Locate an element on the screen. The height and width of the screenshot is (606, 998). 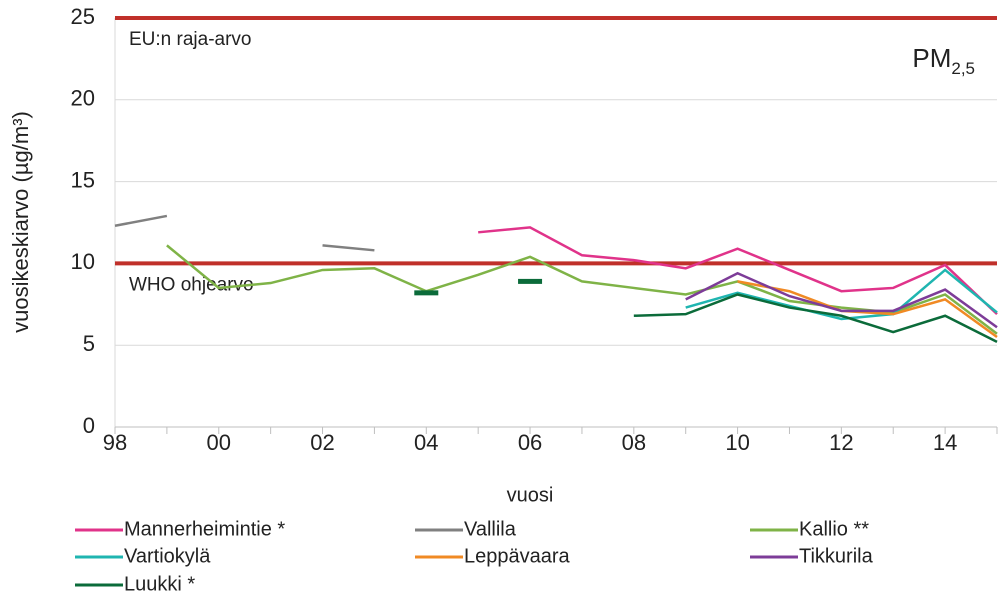
x-tick-label: 00 is located at coordinates (219, 442).